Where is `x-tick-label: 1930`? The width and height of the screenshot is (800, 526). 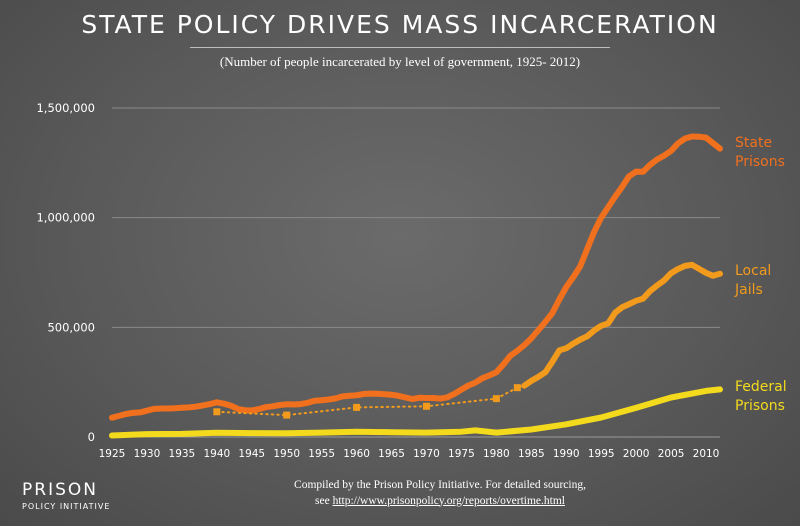
x-tick-label: 1930 is located at coordinates (147, 454).